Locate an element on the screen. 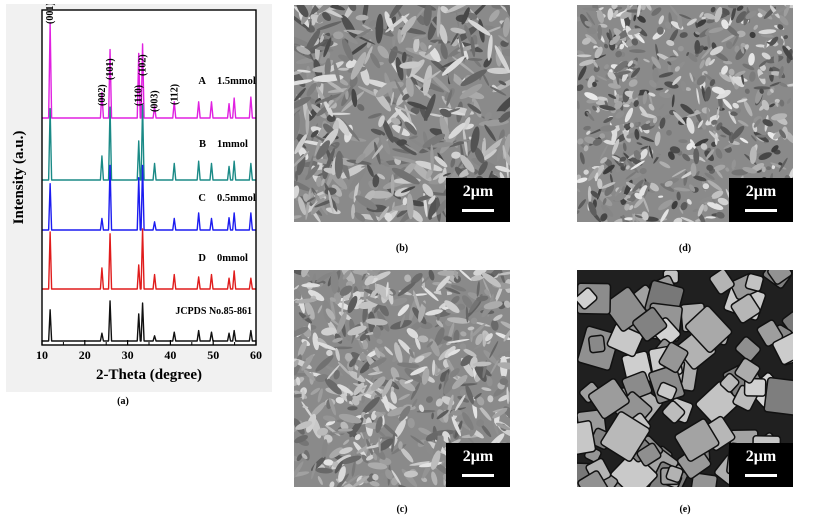  caption-d: (d) is located at coordinates (685, 248).